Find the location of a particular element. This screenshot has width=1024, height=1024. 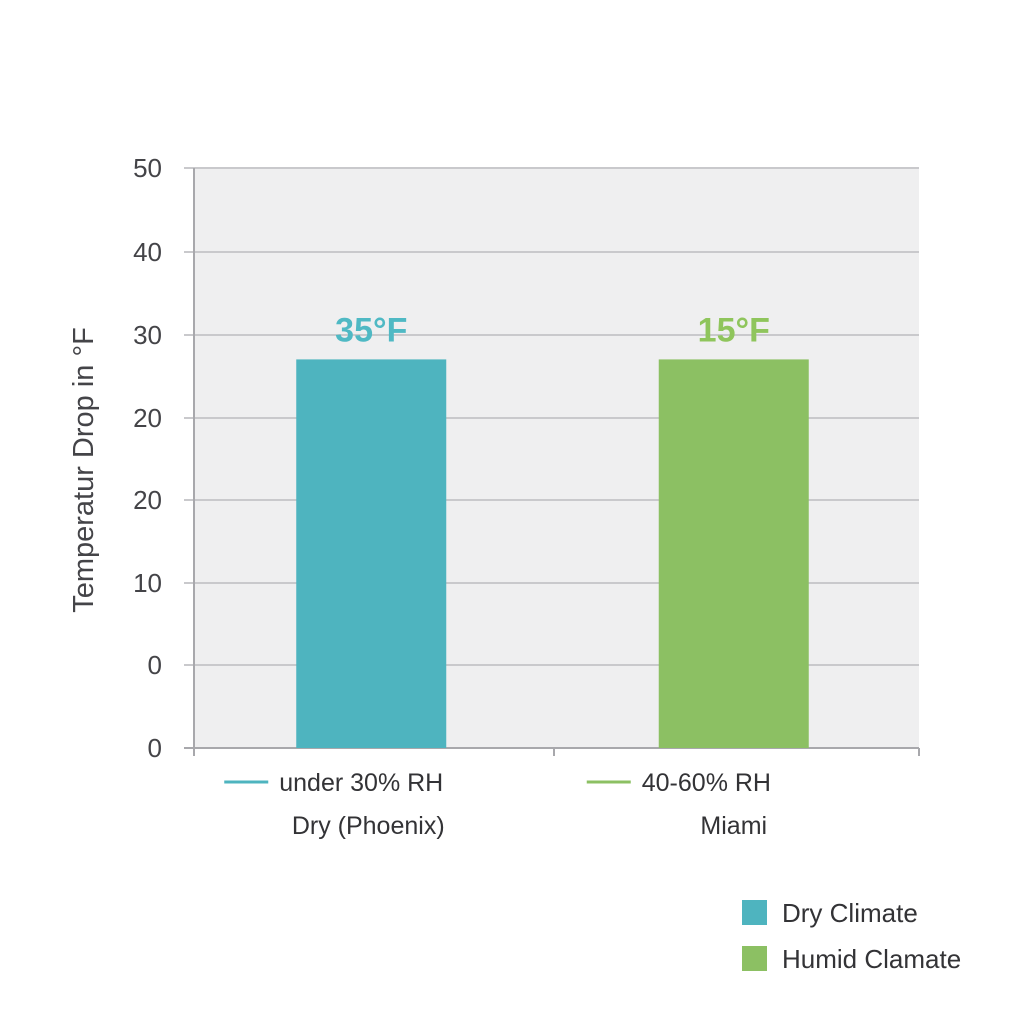

legend-label: Dry Climate is located at coordinates (850, 913).